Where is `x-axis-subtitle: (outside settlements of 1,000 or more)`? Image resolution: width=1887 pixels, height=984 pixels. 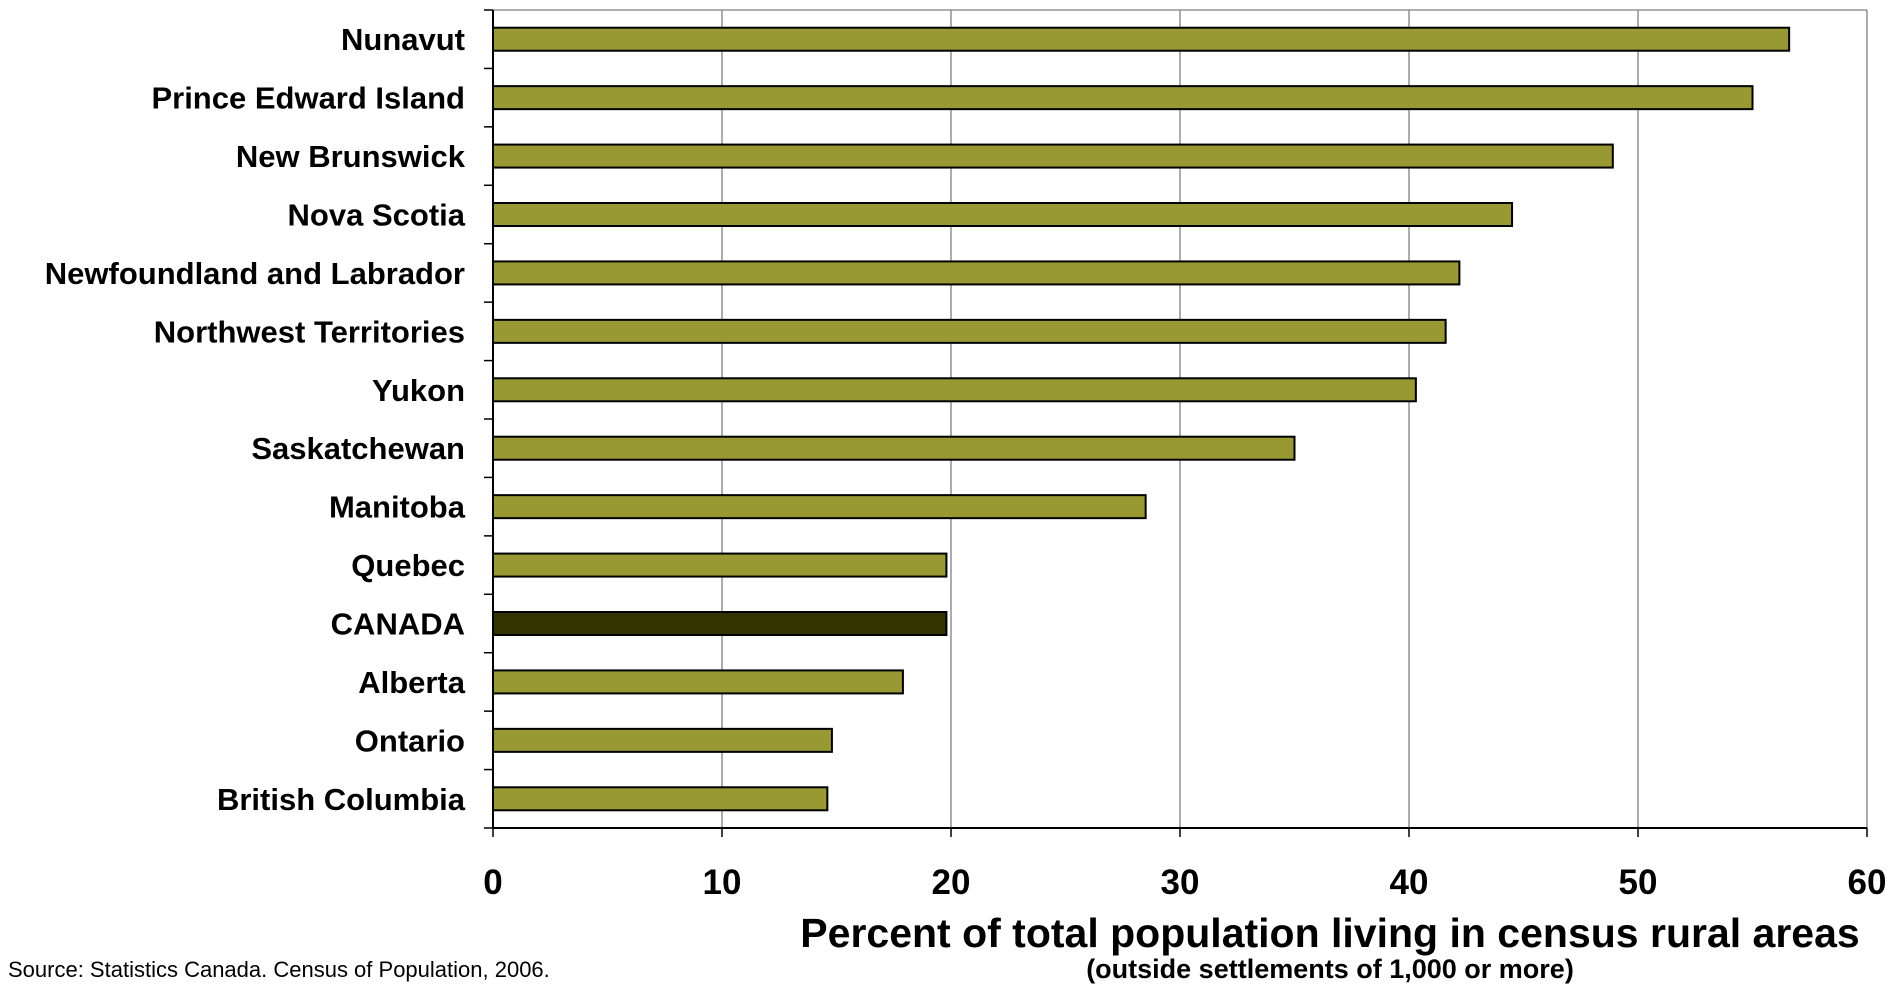 x-axis-subtitle: (outside settlements of 1,000 or more) is located at coordinates (1330, 969).